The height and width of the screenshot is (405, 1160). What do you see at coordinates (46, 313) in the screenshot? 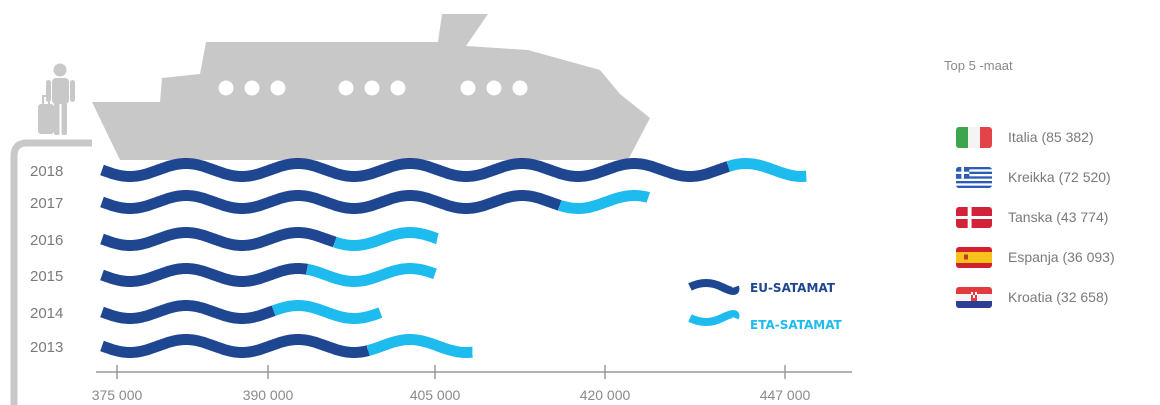
I see `year-label: 2014` at bounding box center [46, 313].